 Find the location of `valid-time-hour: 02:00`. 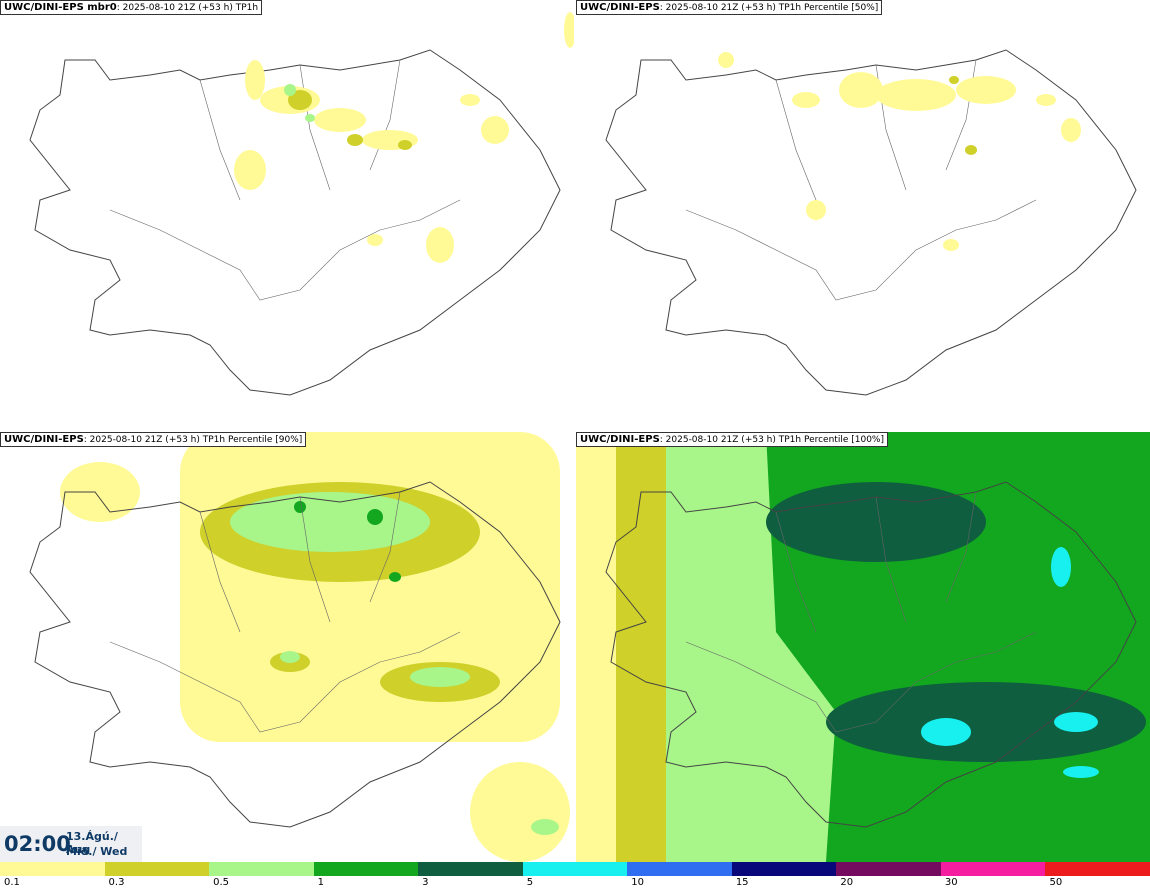

valid-time-hour: 02:00 is located at coordinates (37, 844).